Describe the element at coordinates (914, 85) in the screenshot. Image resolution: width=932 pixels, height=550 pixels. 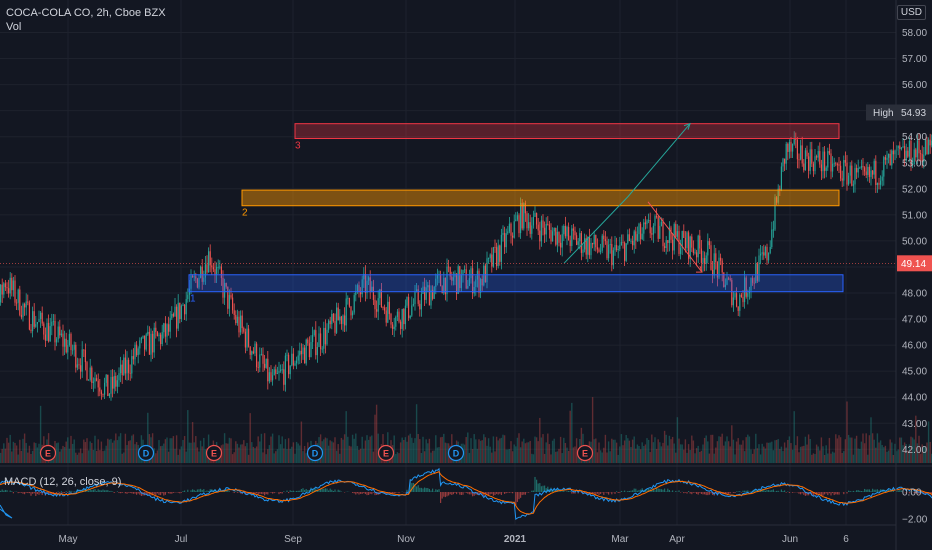
I see `price-tick-label: 56.00` at that location.